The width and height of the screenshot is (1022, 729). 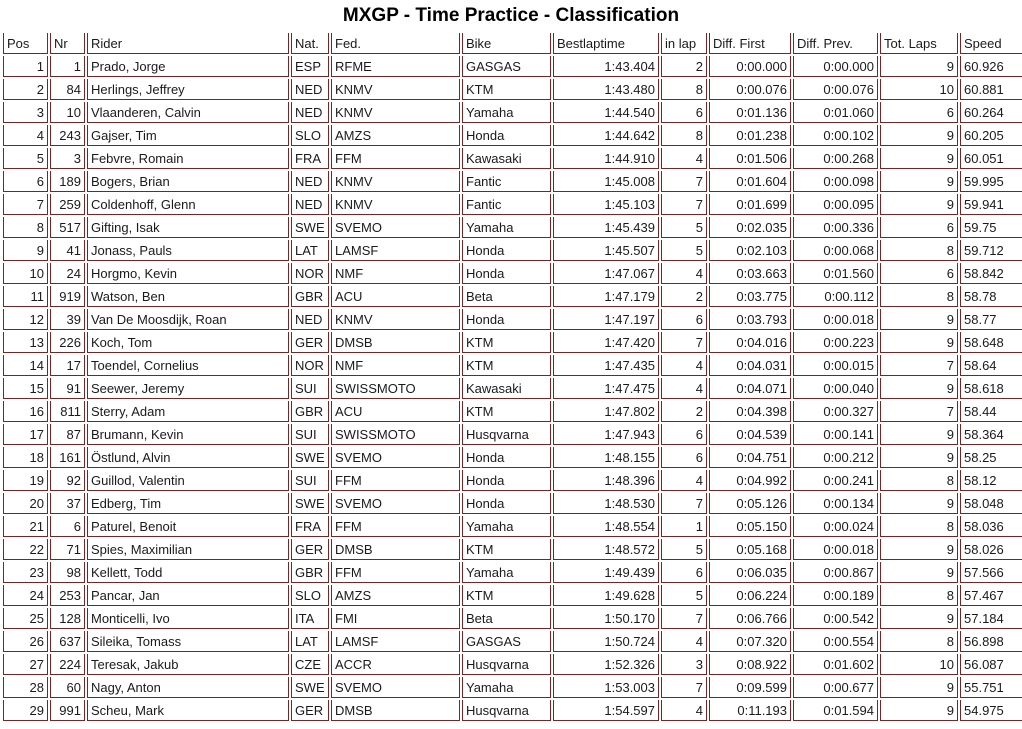 I want to click on cell-diff_first: 0:05.126, so click(x=750, y=503).